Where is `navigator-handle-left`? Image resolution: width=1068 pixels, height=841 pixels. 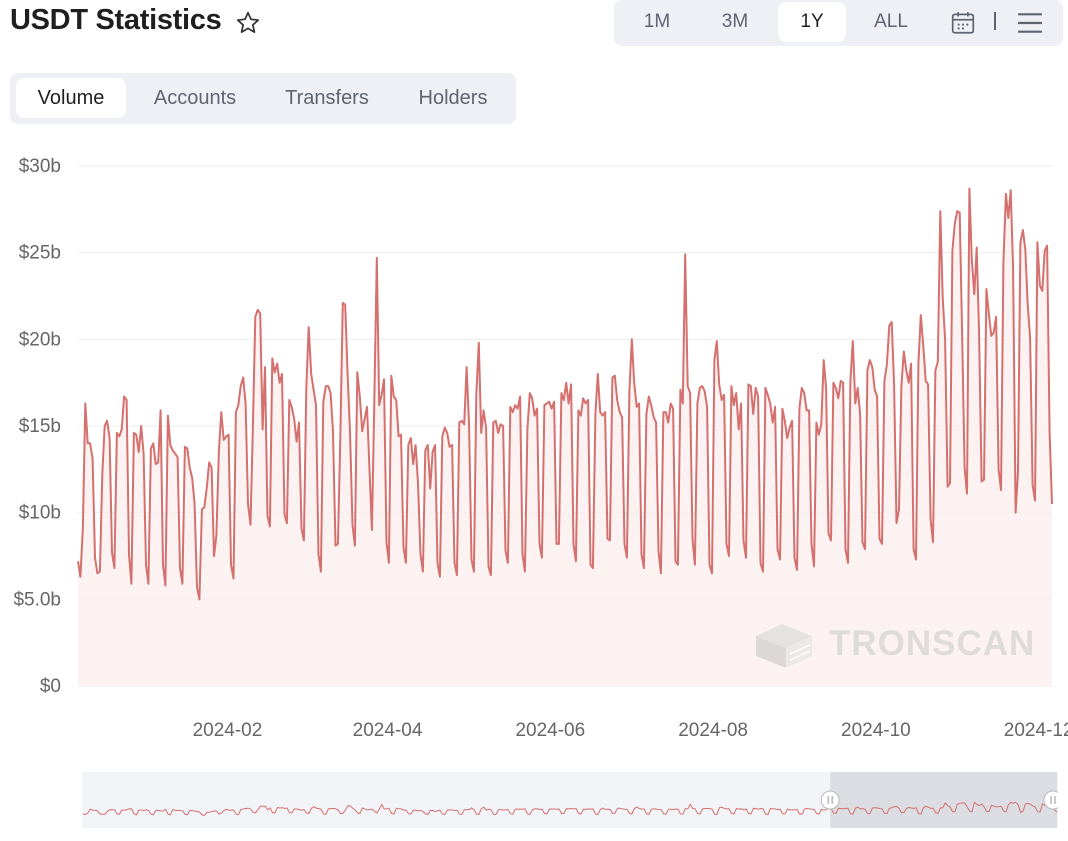 navigator-handle-left is located at coordinates (830, 800).